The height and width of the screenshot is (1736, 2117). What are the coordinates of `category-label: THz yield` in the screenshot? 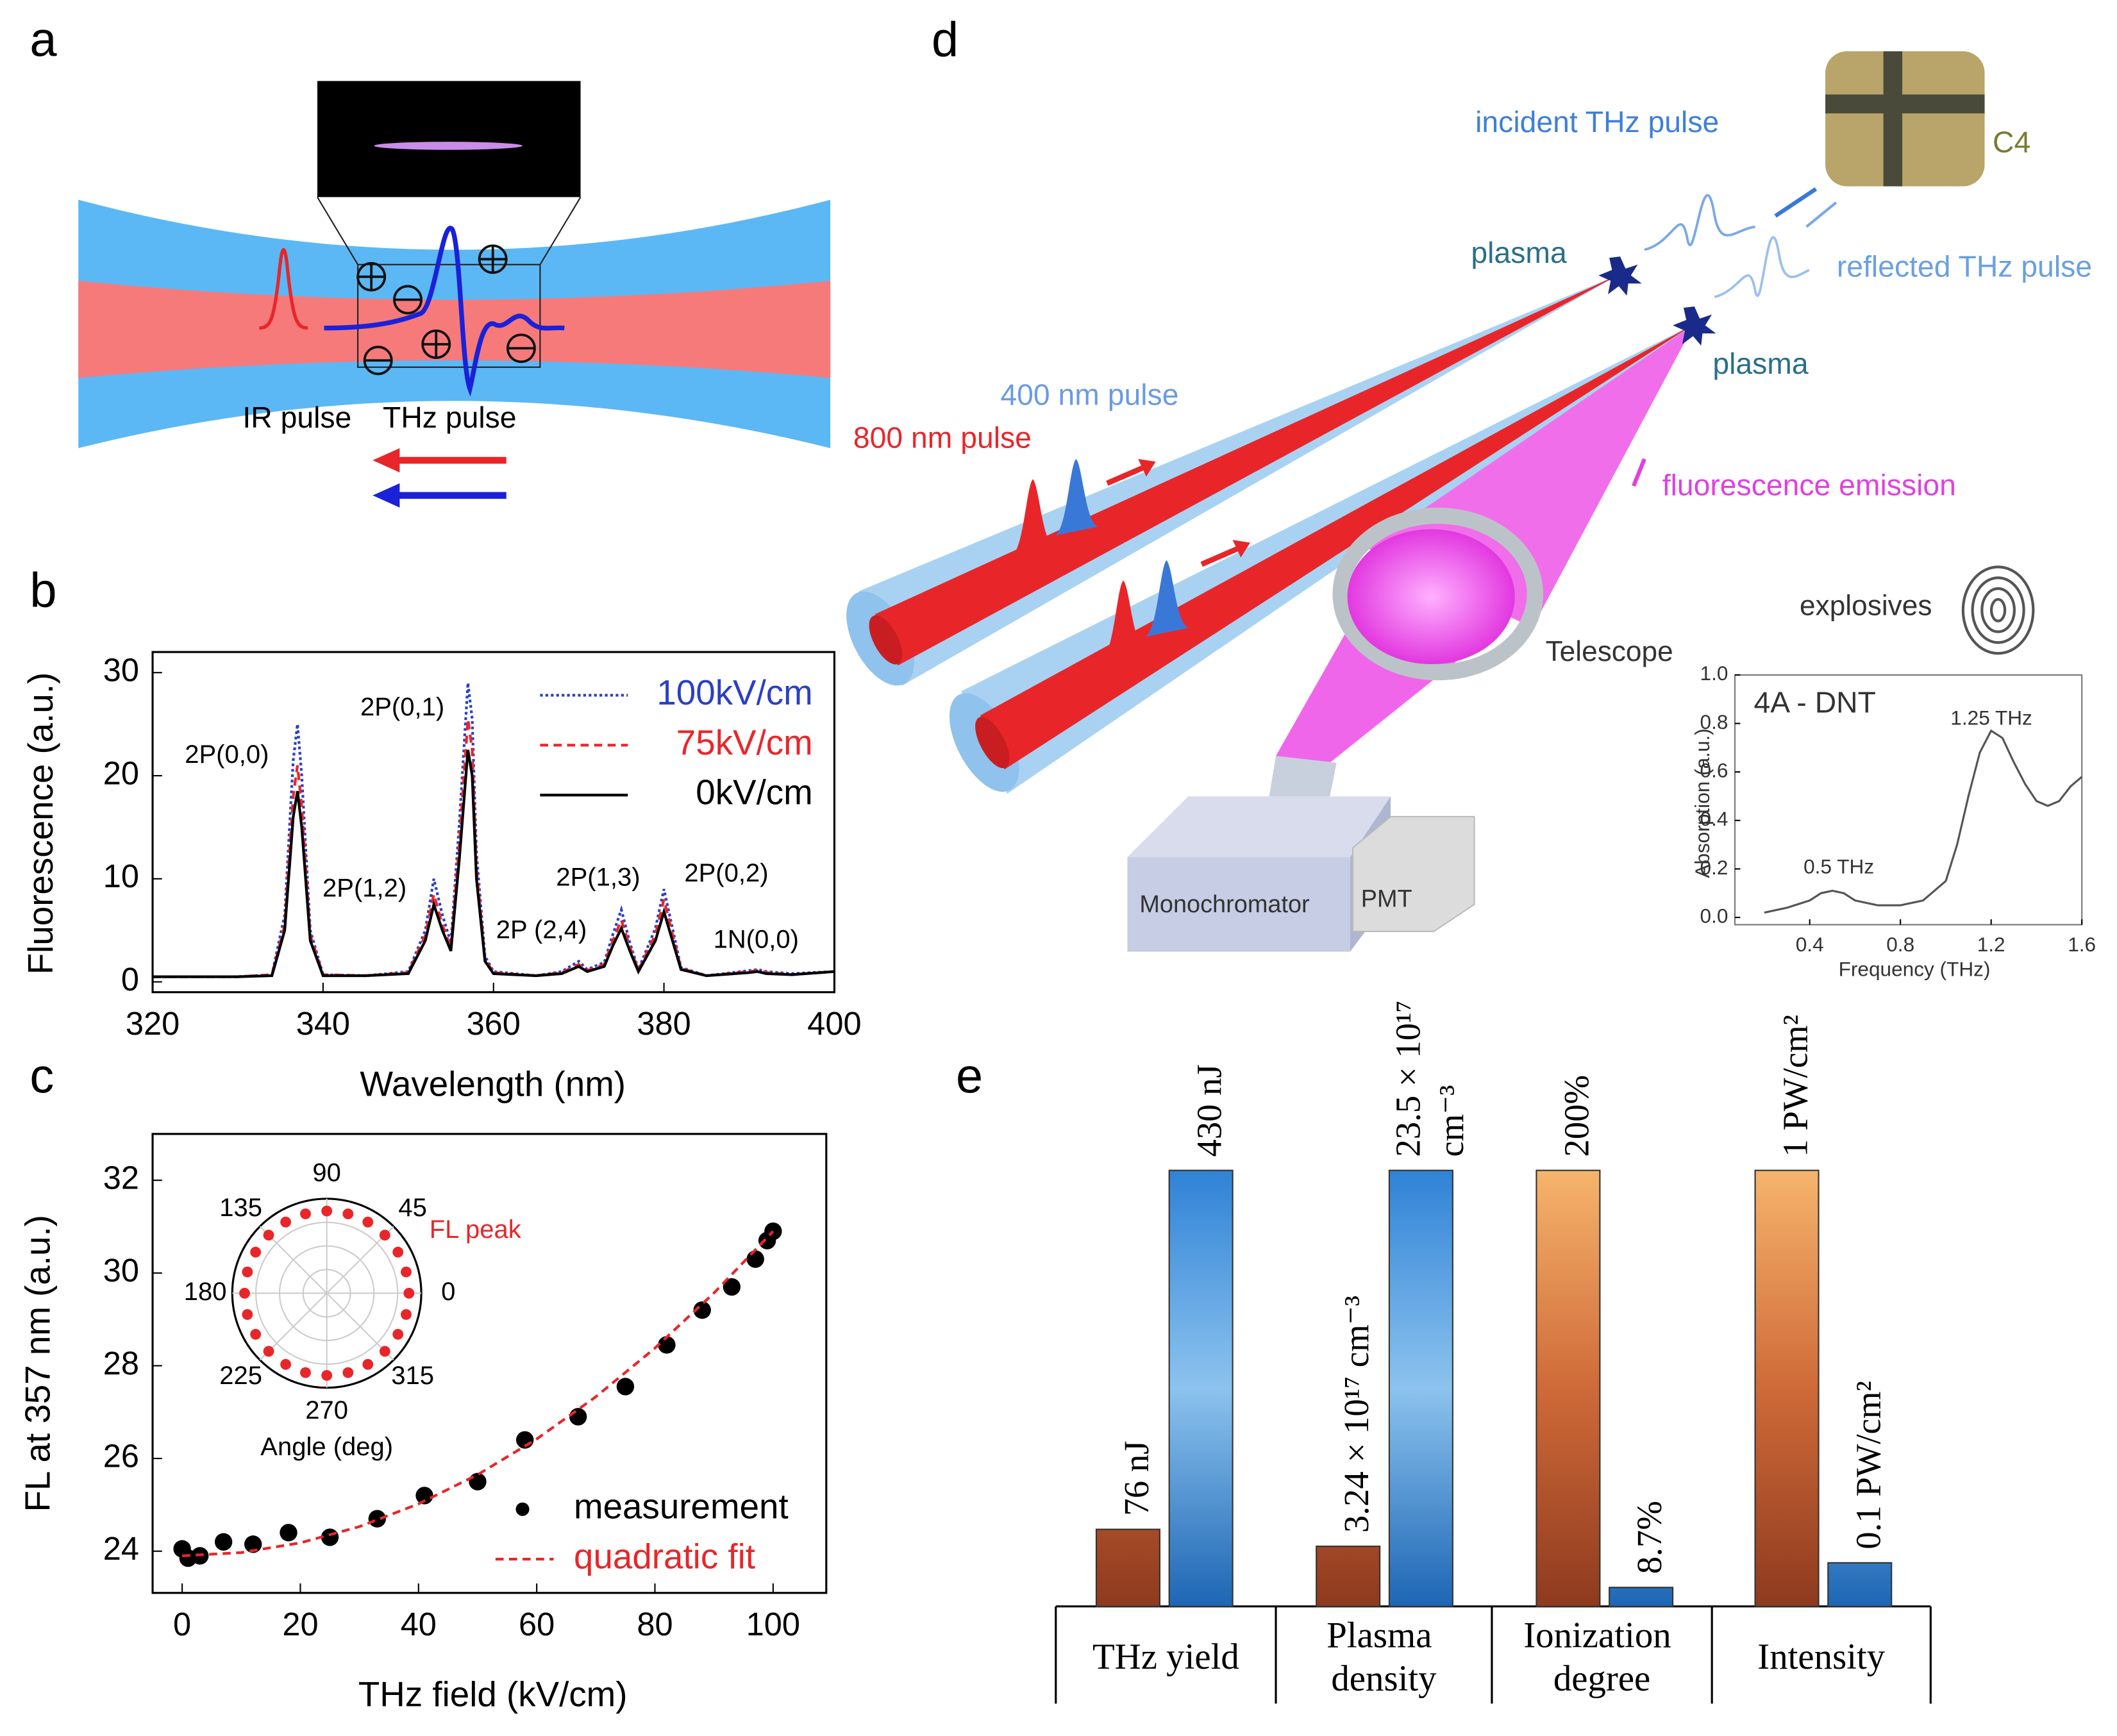 It's located at (1165, 1657).